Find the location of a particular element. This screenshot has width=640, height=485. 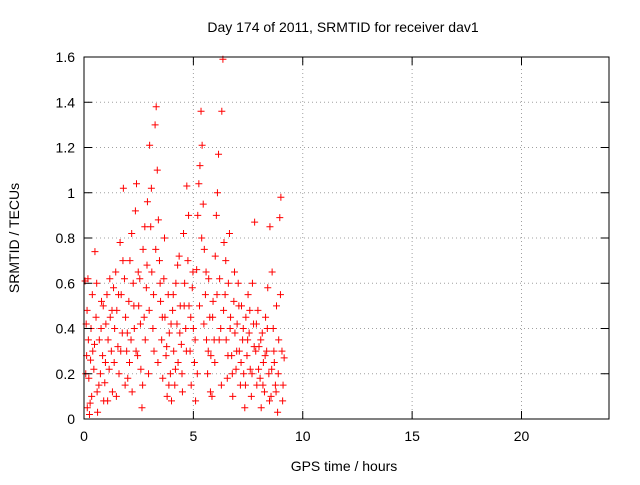

y-tick-label: 1.4 is located at coordinates (66, 102).